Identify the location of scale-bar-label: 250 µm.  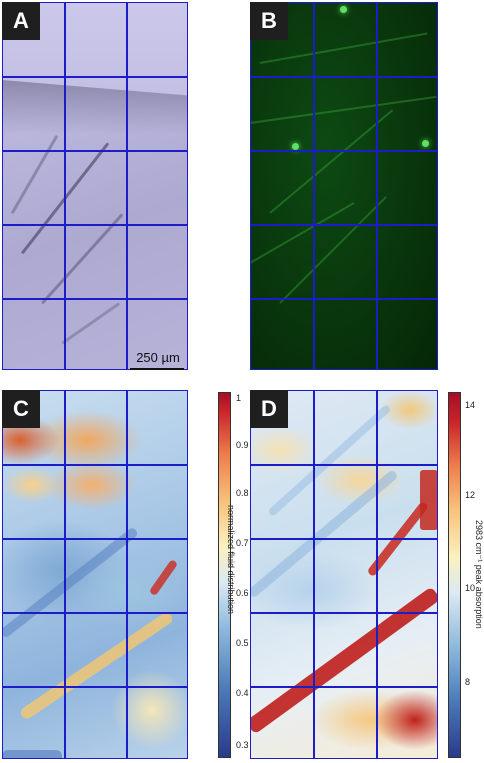
(158, 357).